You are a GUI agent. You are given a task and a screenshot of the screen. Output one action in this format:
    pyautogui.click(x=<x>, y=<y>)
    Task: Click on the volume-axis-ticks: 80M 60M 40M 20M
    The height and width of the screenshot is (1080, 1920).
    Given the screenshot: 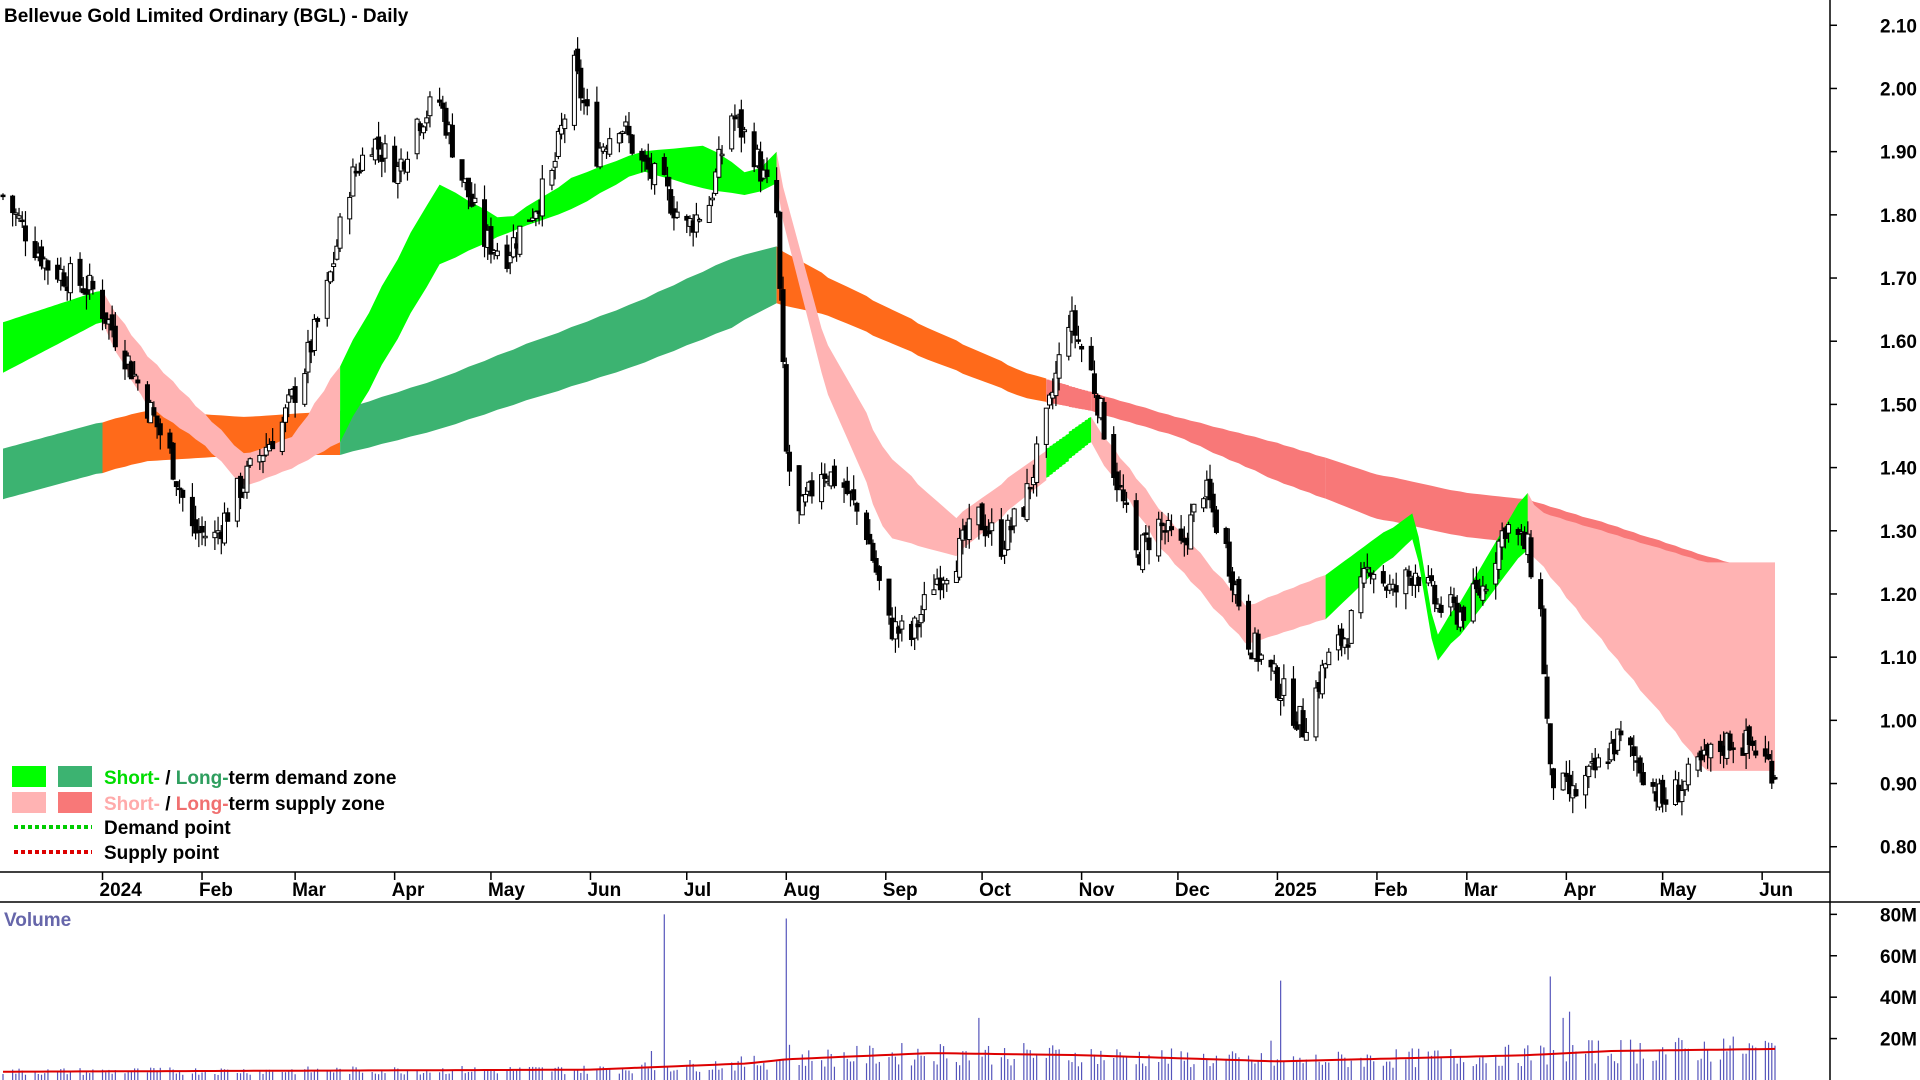 What is the action you would take?
    pyautogui.click(x=1873, y=978)
    